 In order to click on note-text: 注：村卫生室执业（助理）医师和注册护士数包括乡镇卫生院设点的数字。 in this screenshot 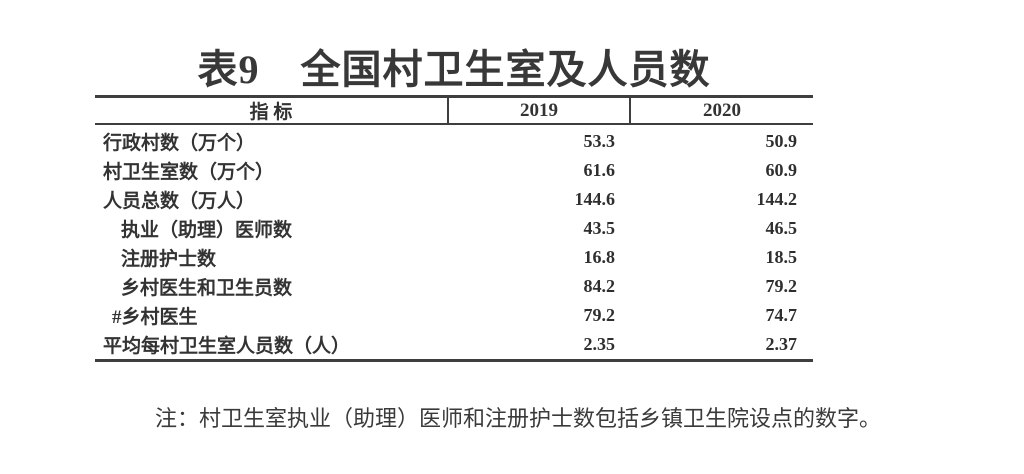, I will do `click(518, 418)`.